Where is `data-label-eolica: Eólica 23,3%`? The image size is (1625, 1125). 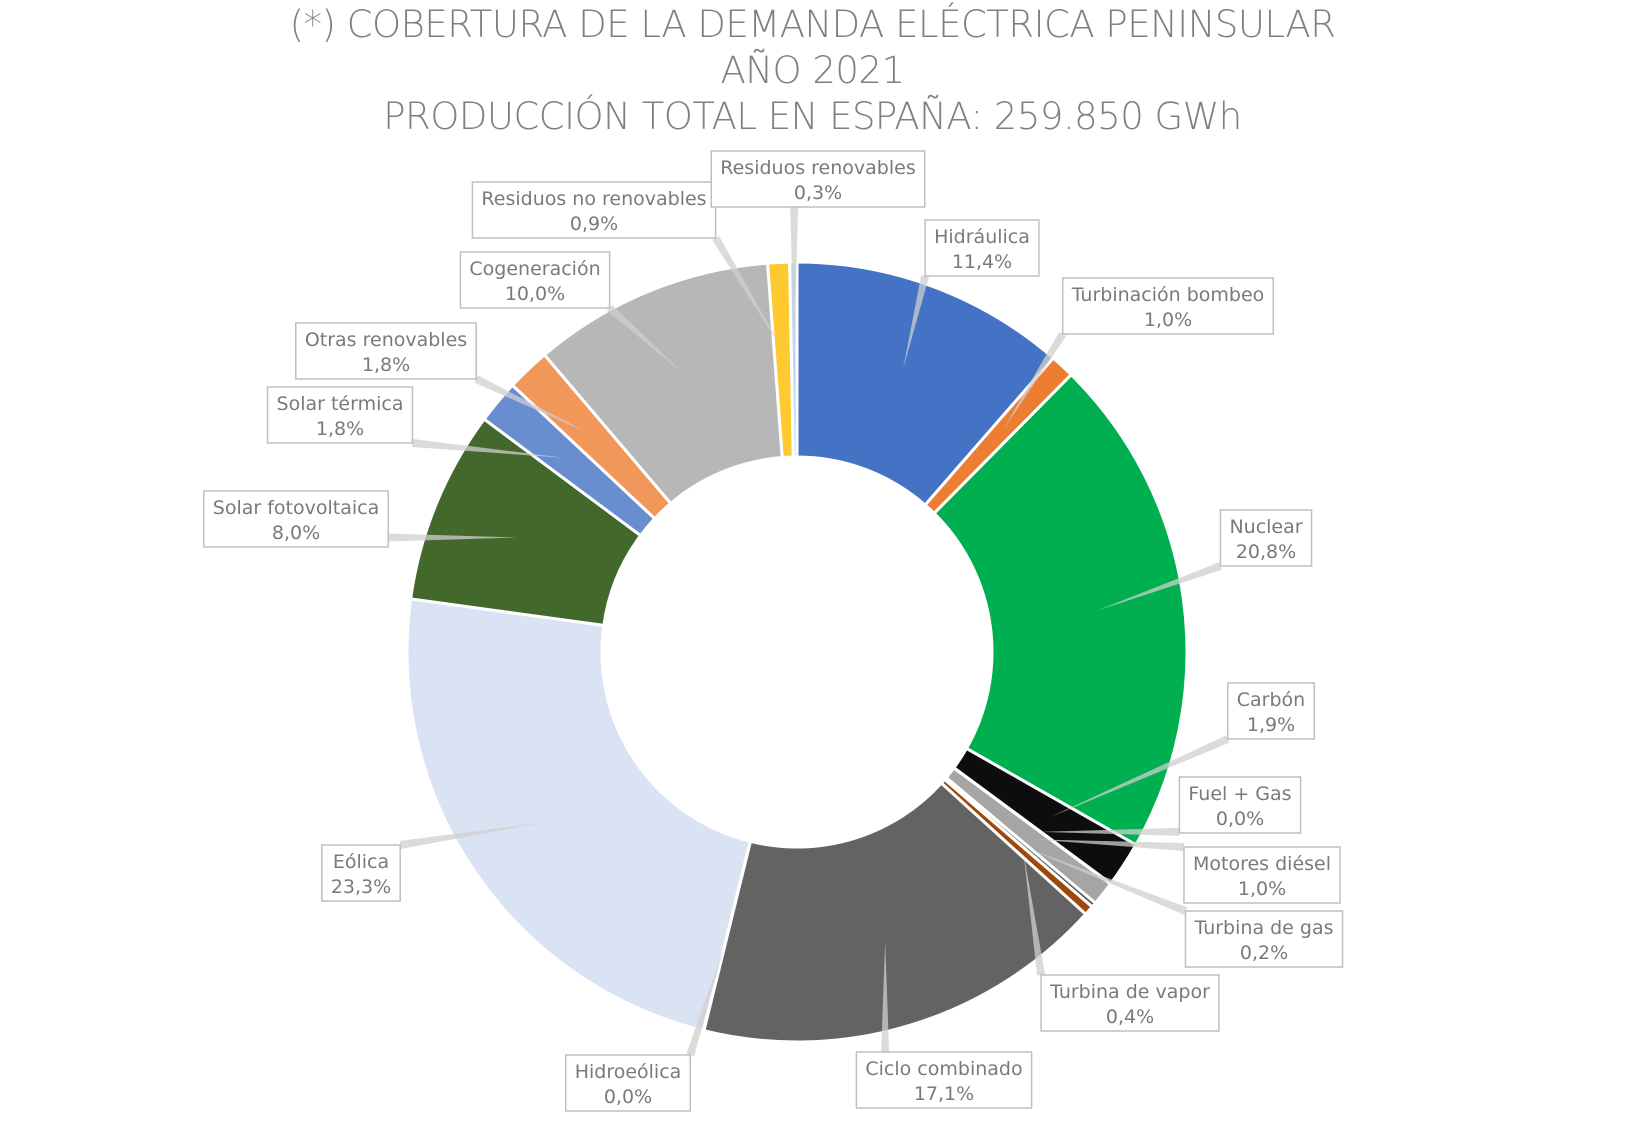
data-label-eolica: Eólica 23,3% is located at coordinates (361, 873).